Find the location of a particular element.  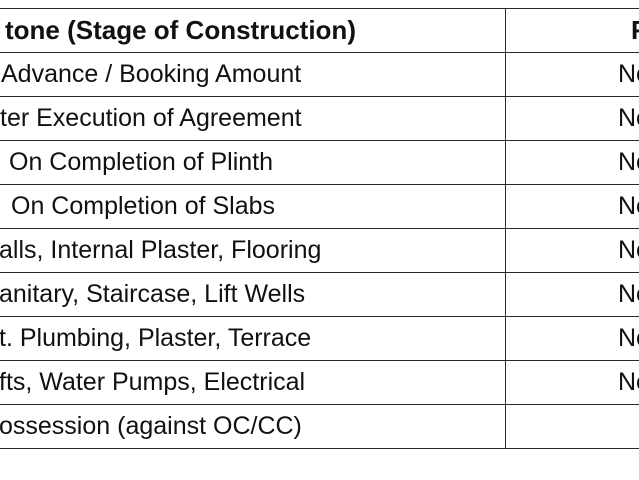

milestone-cell: alls, Internal Plaster, Flooring is located at coordinates (253, 250).